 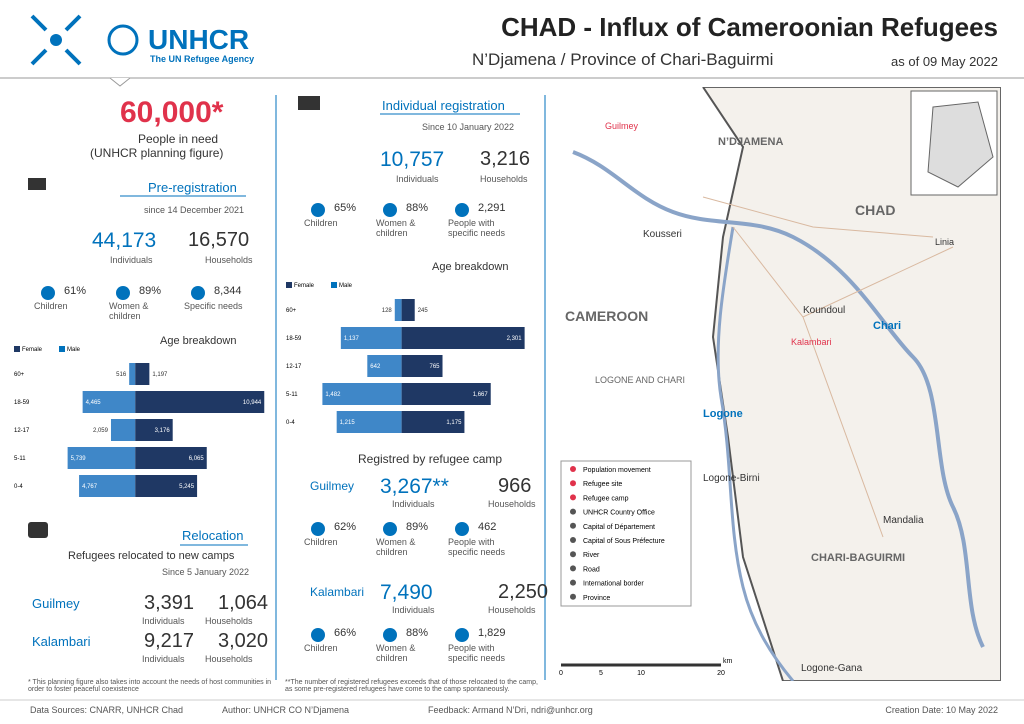 What do you see at coordinates (731, 478) in the screenshot?
I see `map-label: Logone-Birni` at bounding box center [731, 478].